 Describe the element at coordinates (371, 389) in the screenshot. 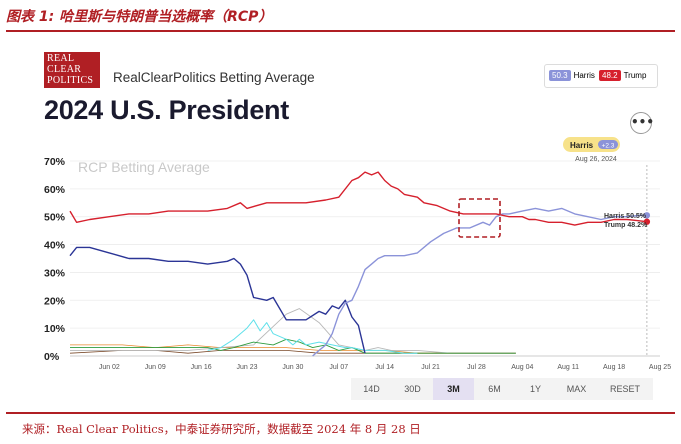

I see `range-button-14d: 14D` at that location.